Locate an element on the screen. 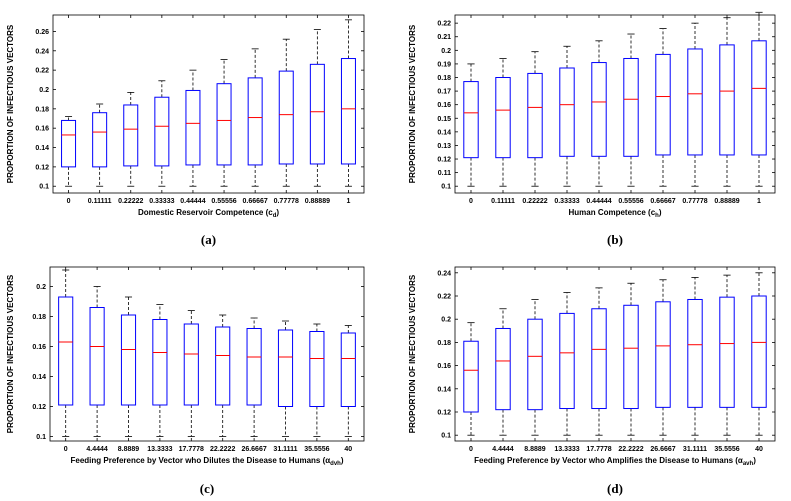 The height and width of the screenshot is (501, 791). box-0.88889 is located at coordinates (727, 102).